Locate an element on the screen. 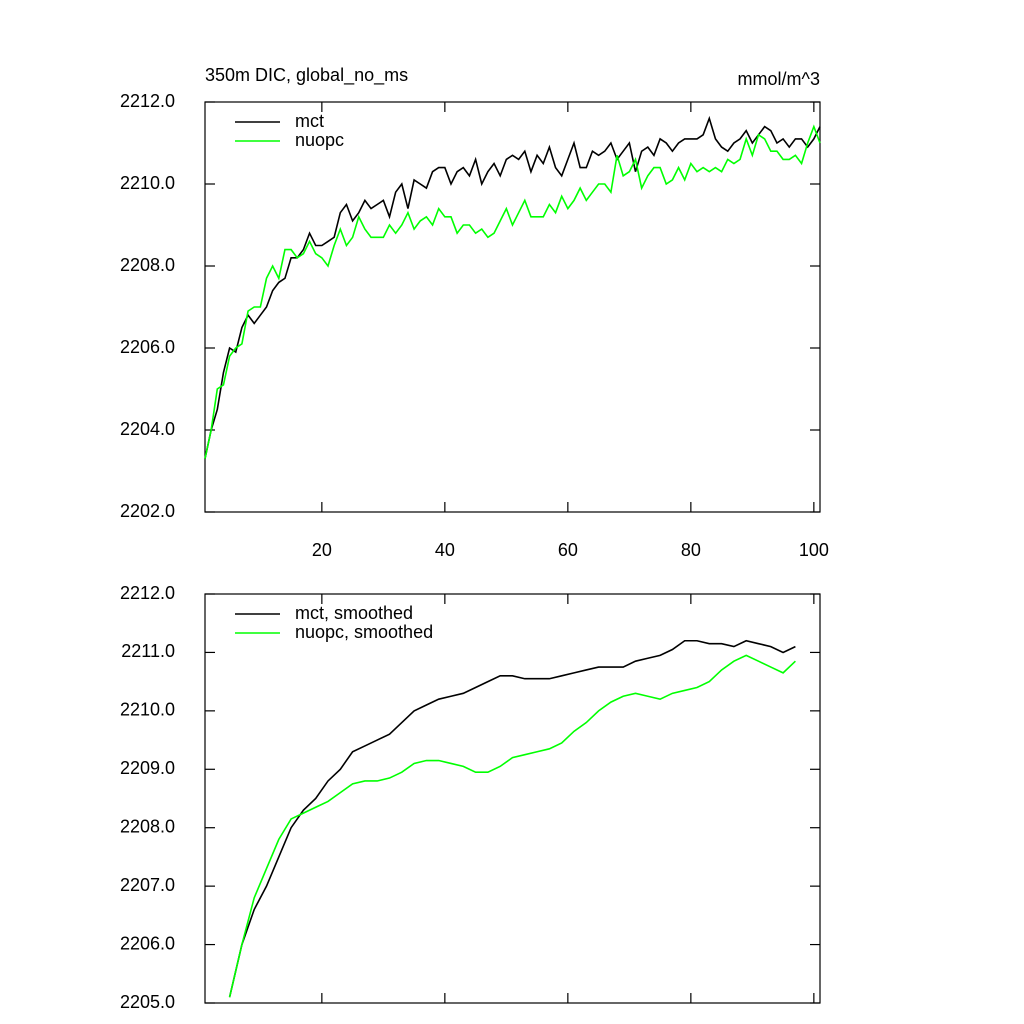  y-tick-label: 2209.0 is located at coordinates (147, 768).